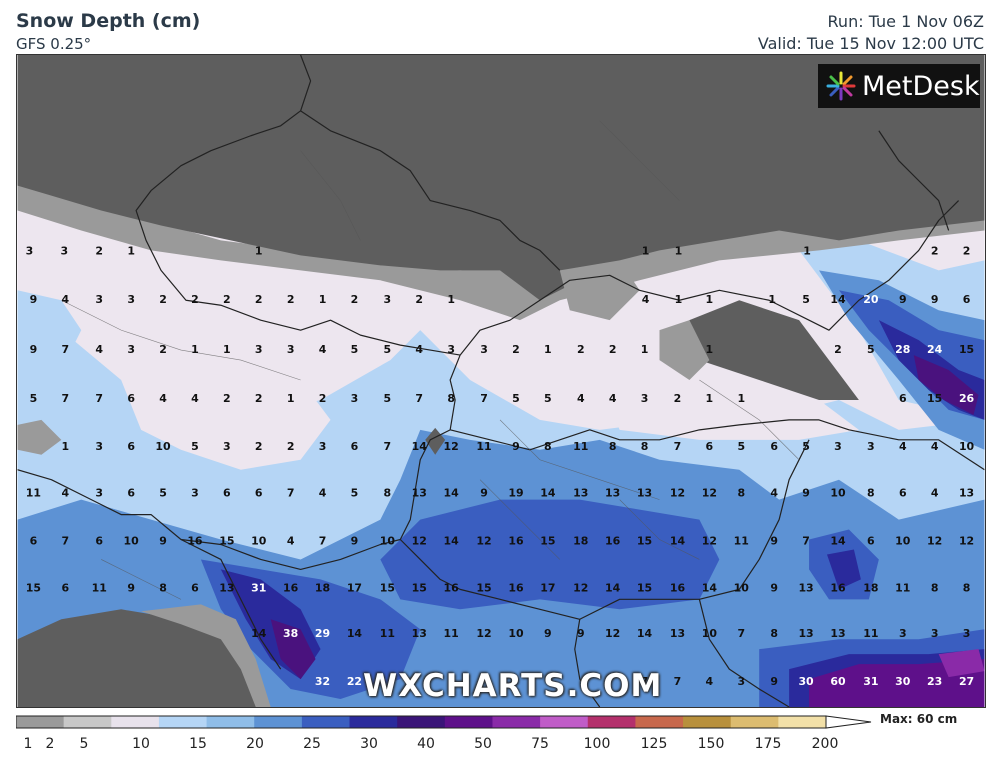 Image resolution: width=1000 pixels, height=768 pixels. What do you see at coordinates (935, 349) in the screenshot?
I see `snow-depth-value: 24` at bounding box center [935, 349].